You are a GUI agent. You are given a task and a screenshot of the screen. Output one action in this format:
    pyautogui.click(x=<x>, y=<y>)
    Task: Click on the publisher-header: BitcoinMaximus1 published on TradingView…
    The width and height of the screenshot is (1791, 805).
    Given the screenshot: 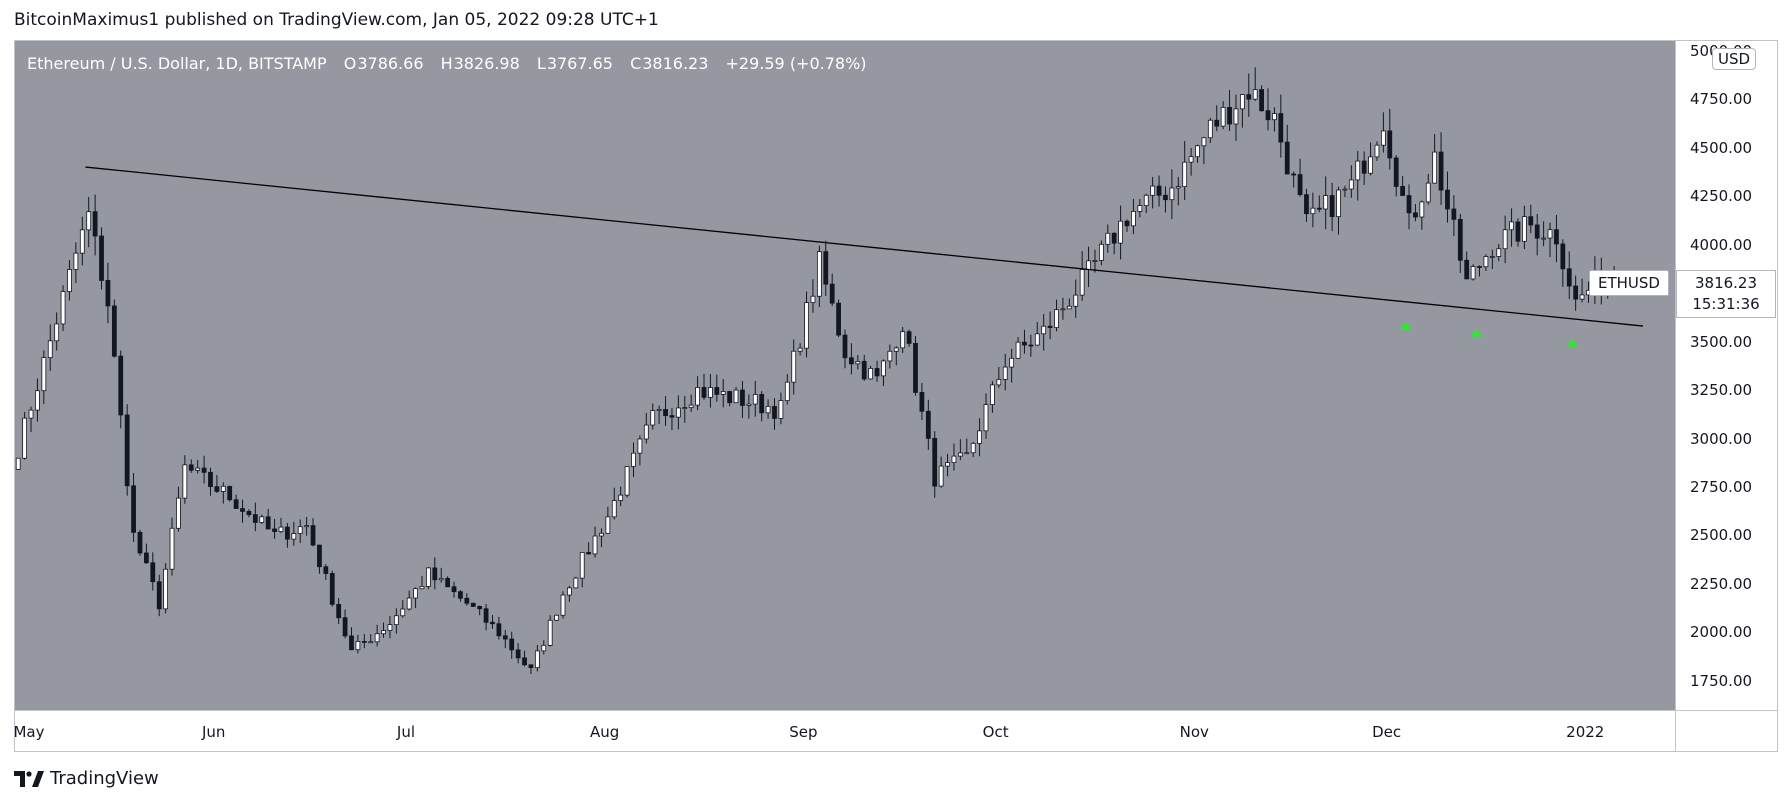 What is the action you would take?
    pyautogui.click(x=336, y=20)
    